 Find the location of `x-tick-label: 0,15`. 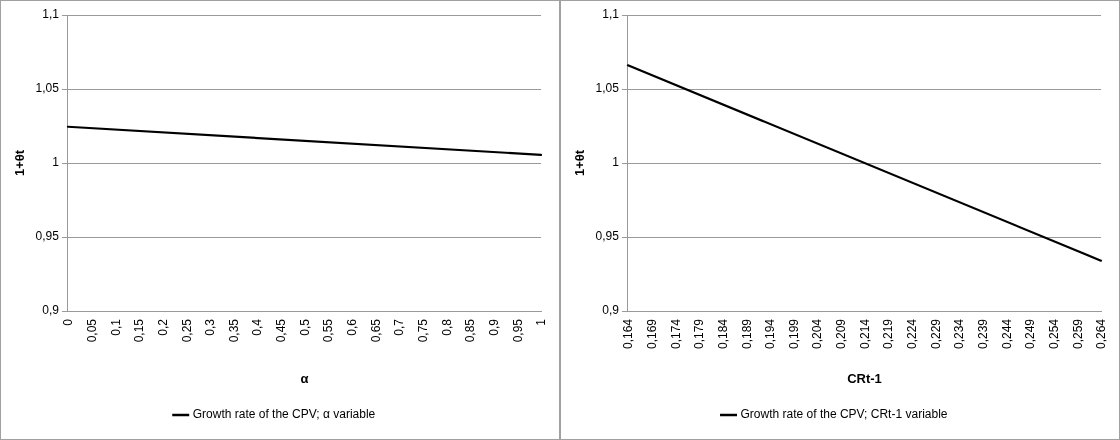

x-tick-label: 0,15 is located at coordinates (139, 330).